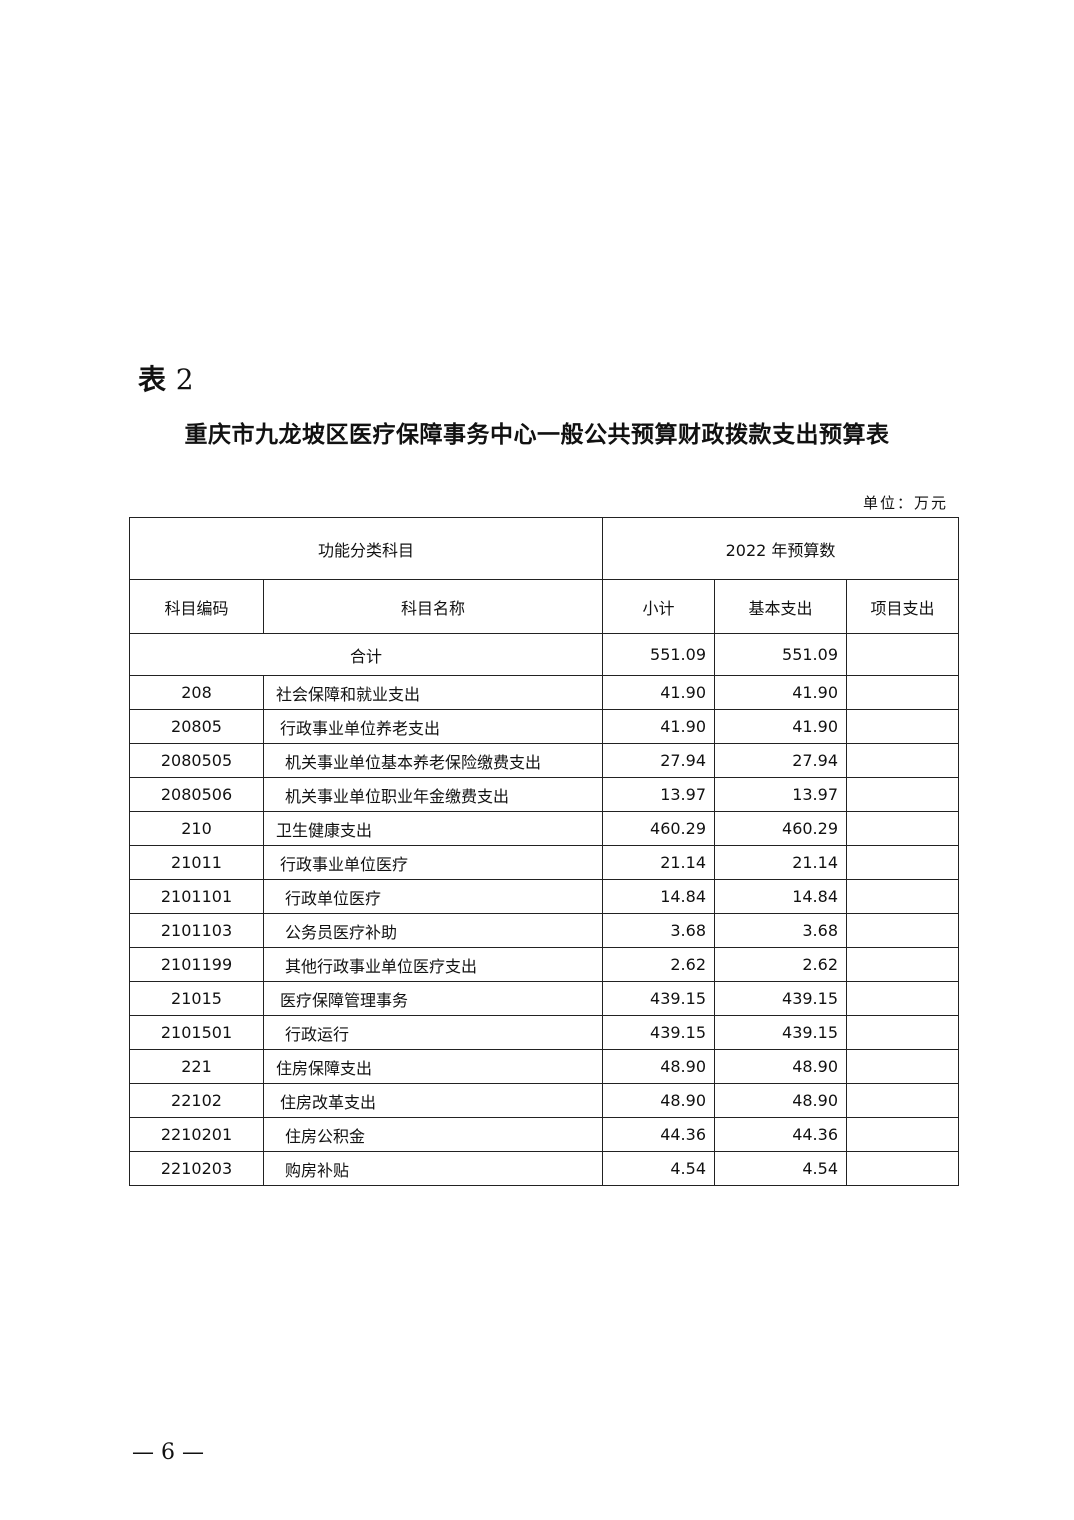  I want to click on table-label-prefix: 表, so click(152, 379).